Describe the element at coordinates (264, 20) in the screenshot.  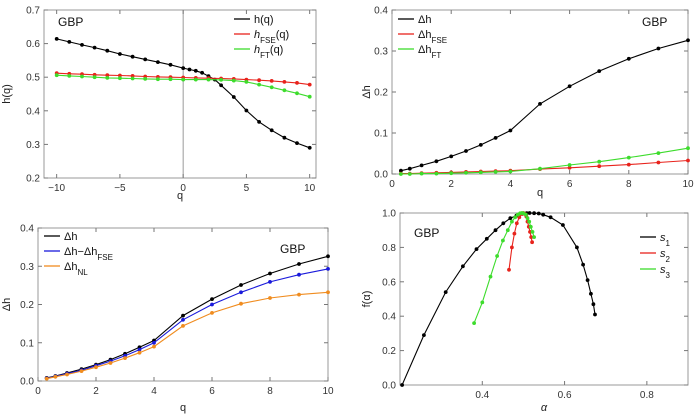
I see `legend-label: h(q)` at that location.